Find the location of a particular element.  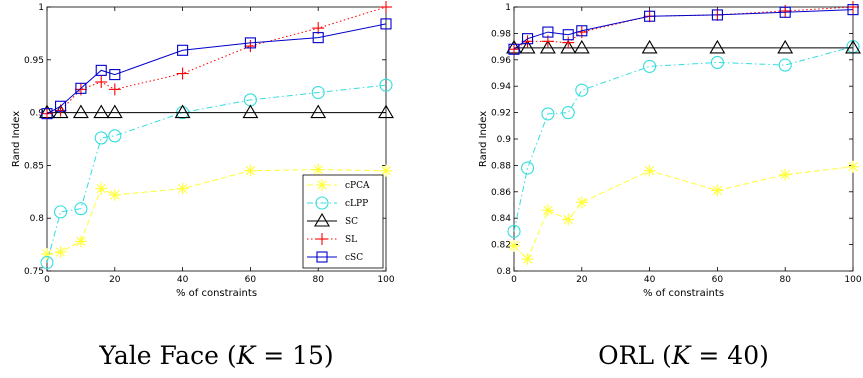

y-tick-label: 0.85 is located at coordinates (34, 166).